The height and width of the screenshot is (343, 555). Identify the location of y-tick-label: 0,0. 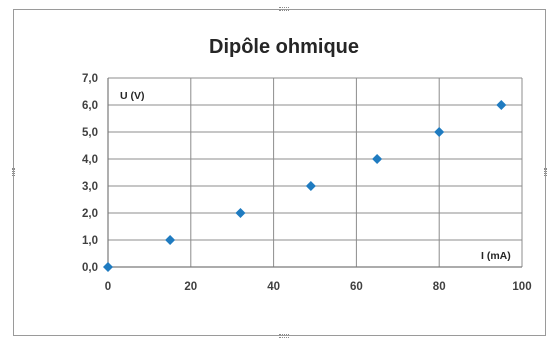
(90, 268).